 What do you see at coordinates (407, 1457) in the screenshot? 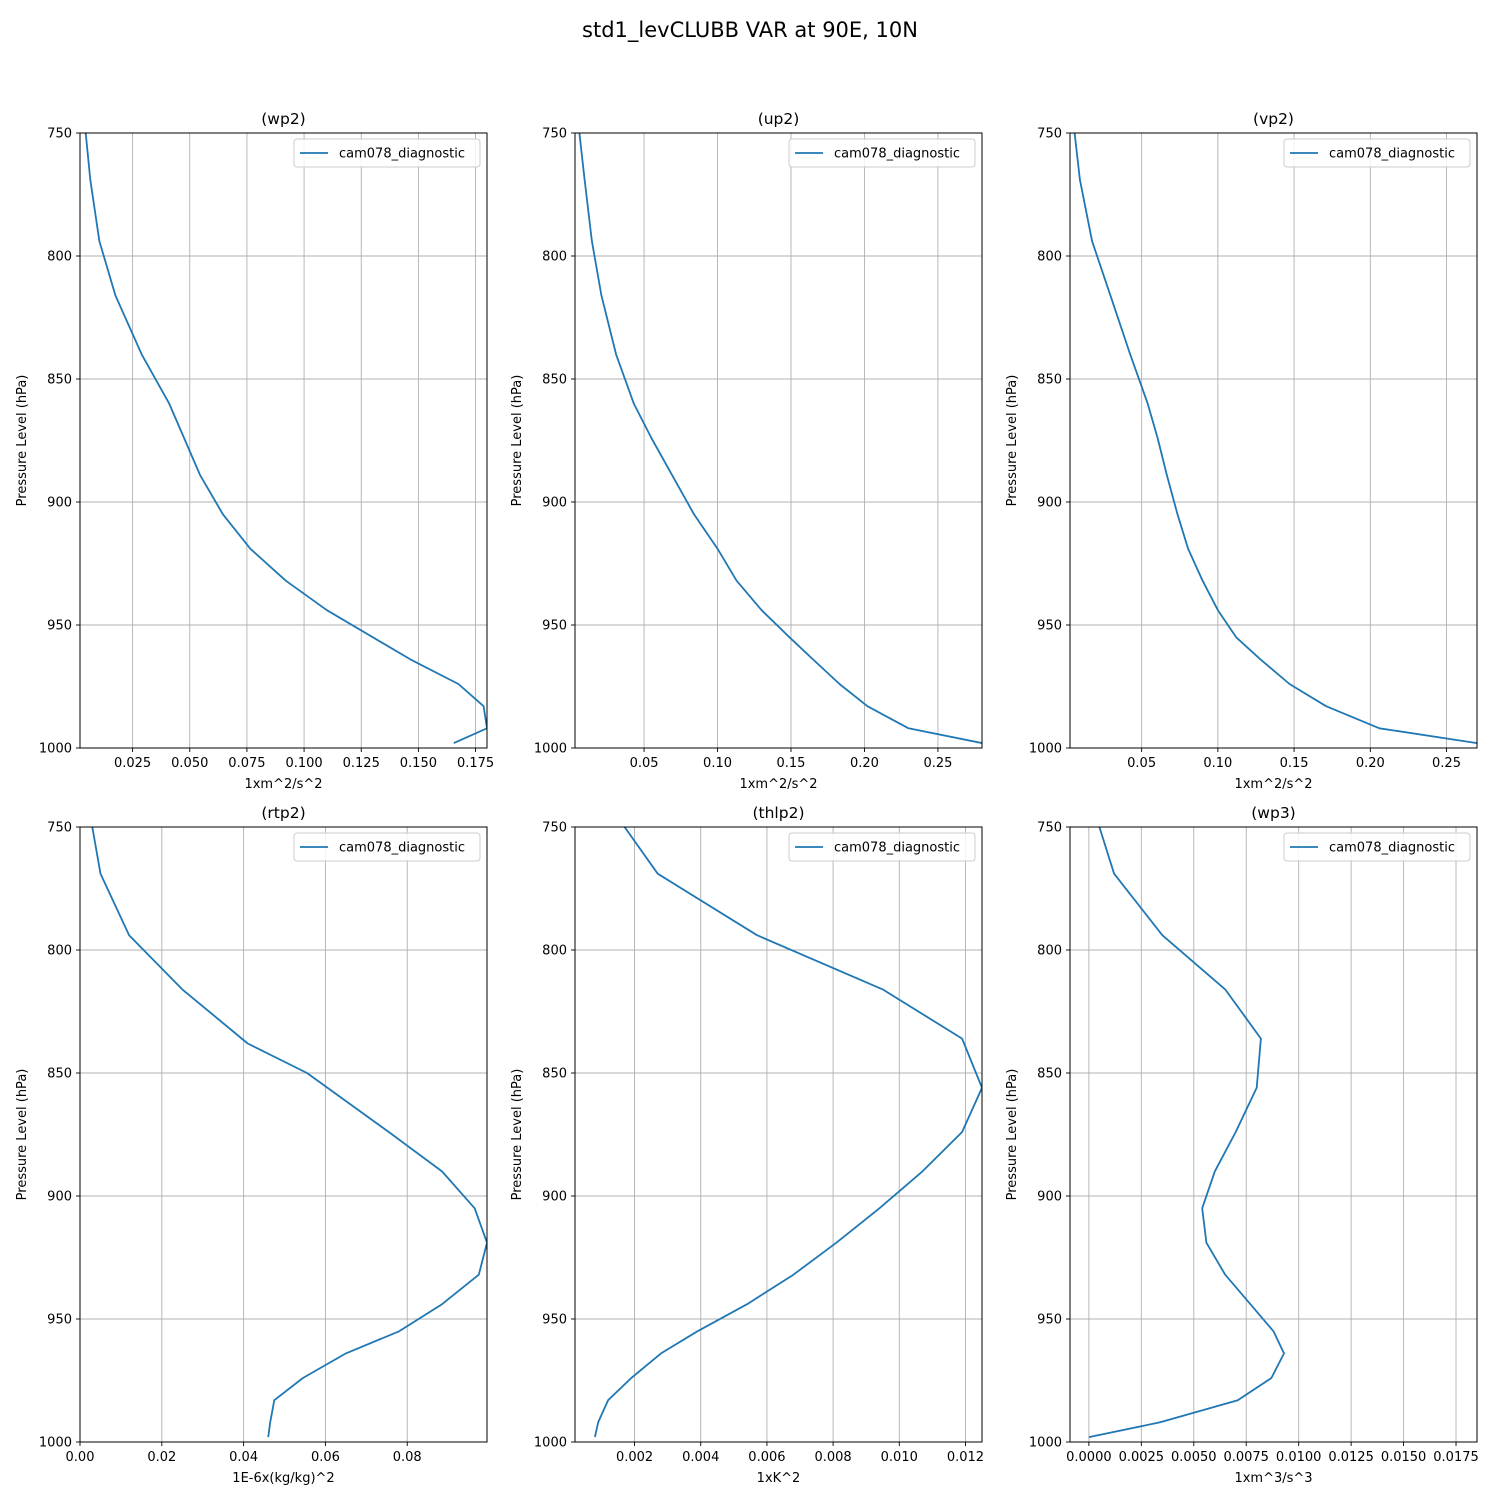
I see `x-tick-label: 0.08` at bounding box center [407, 1457].